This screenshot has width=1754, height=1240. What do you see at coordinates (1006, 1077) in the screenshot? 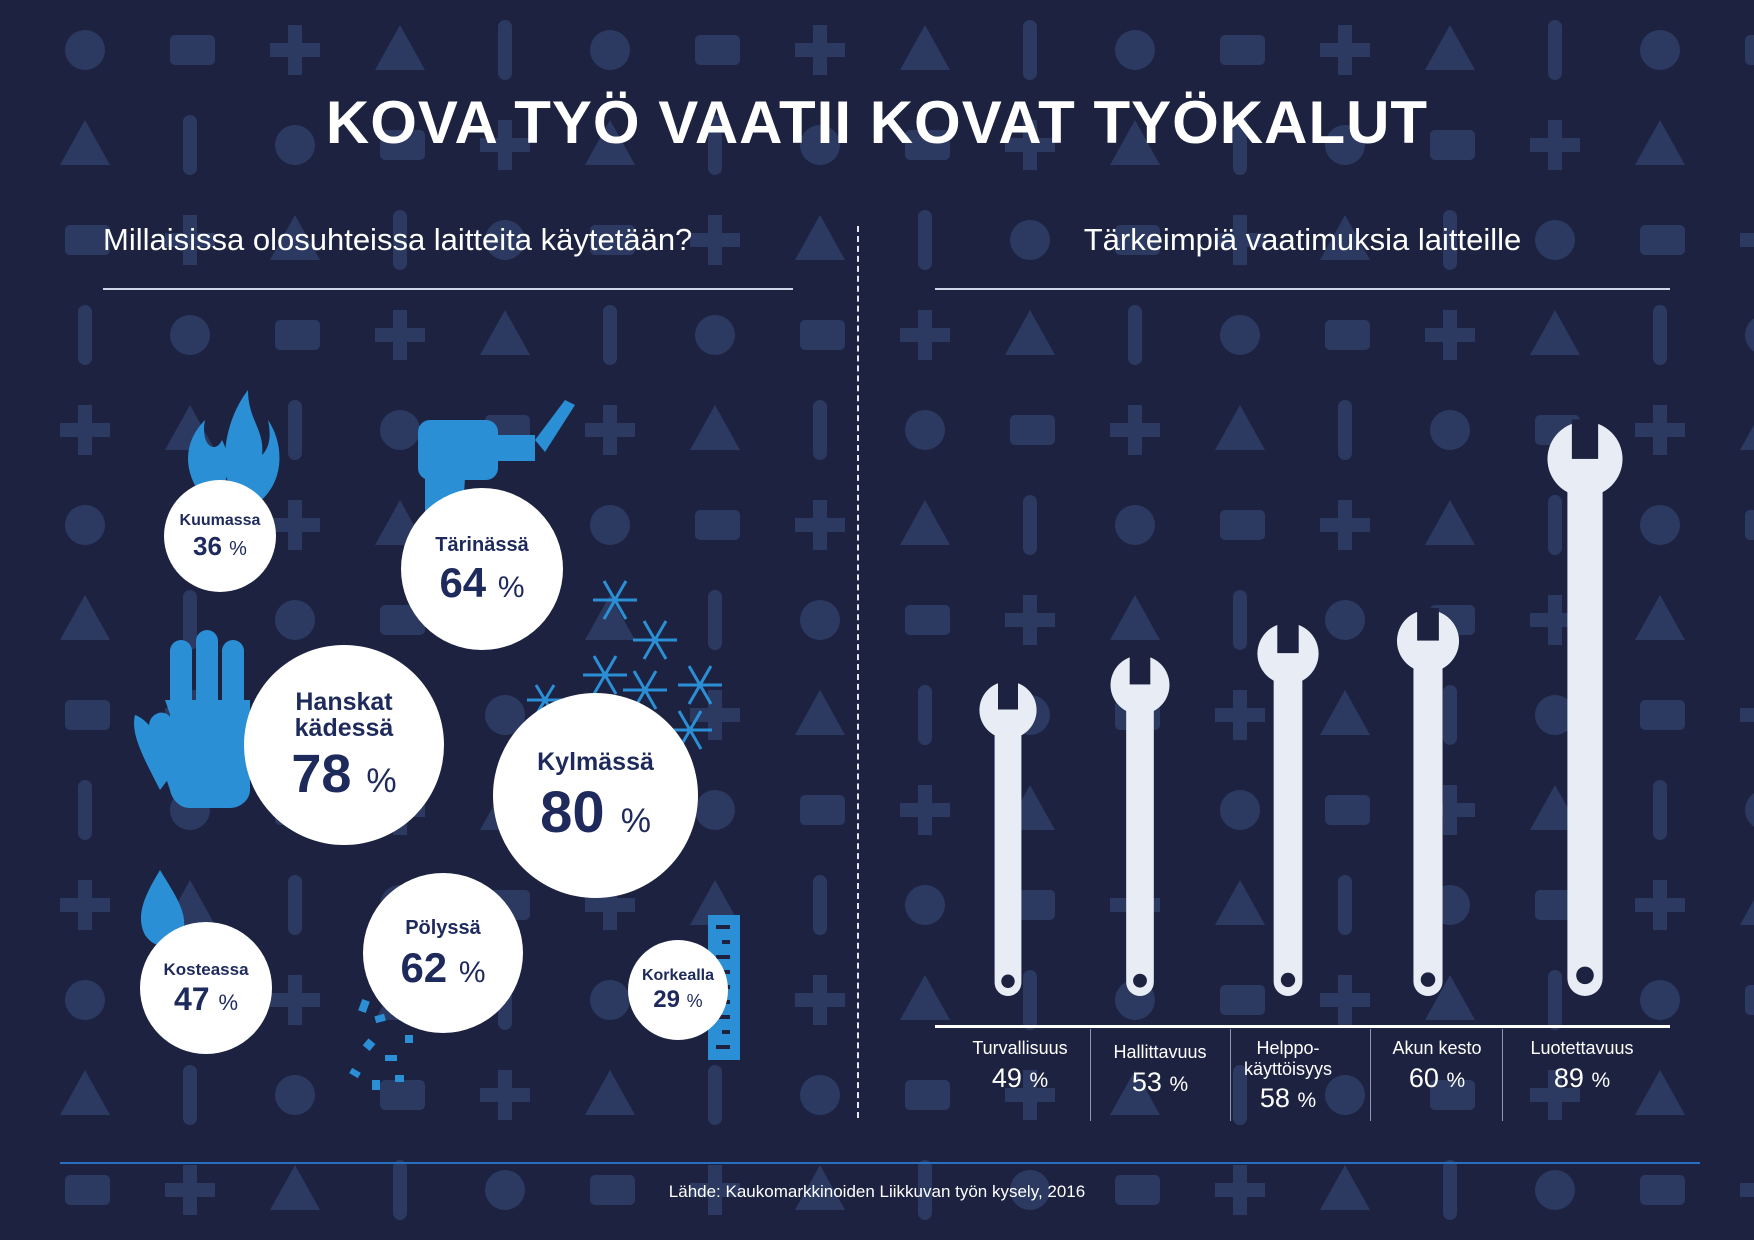
I see `requirement-value: 49` at bounding box center [1006, 1077].